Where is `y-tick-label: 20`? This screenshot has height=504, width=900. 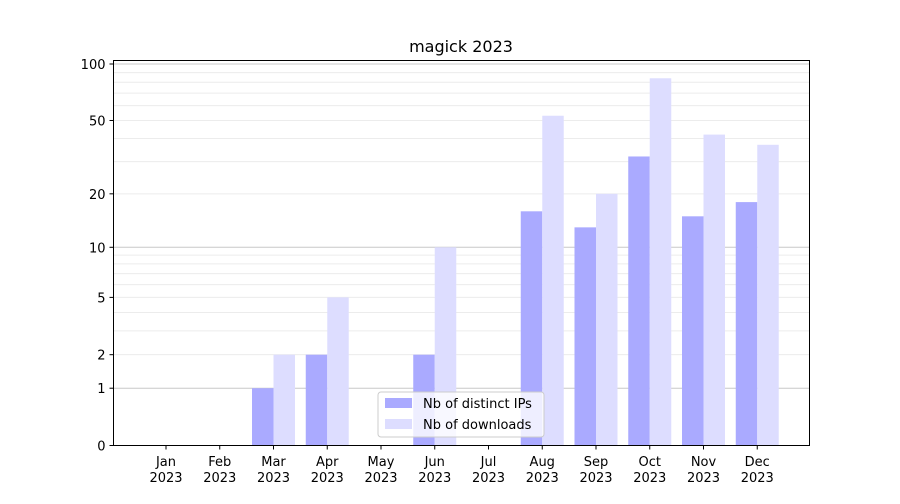 y-tick-label: 20 is located at coordinates (97, 195).